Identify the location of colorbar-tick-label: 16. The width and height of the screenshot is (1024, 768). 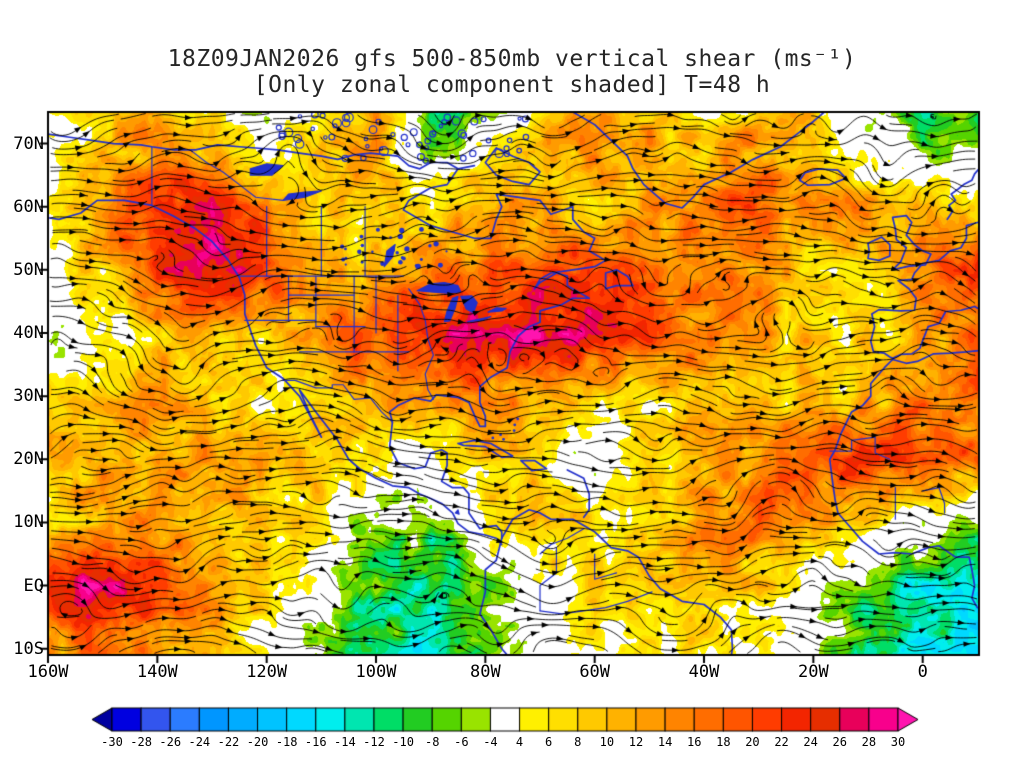
(694, 742).